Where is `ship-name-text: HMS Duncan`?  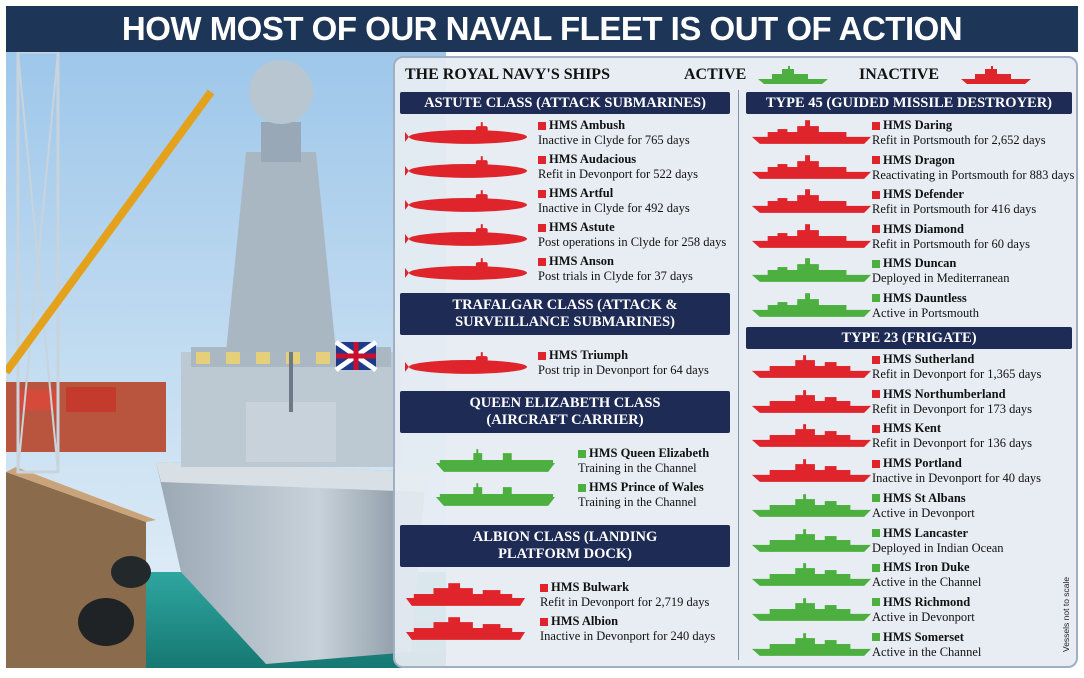 ship-name-text: HMS Duncan is located at coordinates (920, 263).